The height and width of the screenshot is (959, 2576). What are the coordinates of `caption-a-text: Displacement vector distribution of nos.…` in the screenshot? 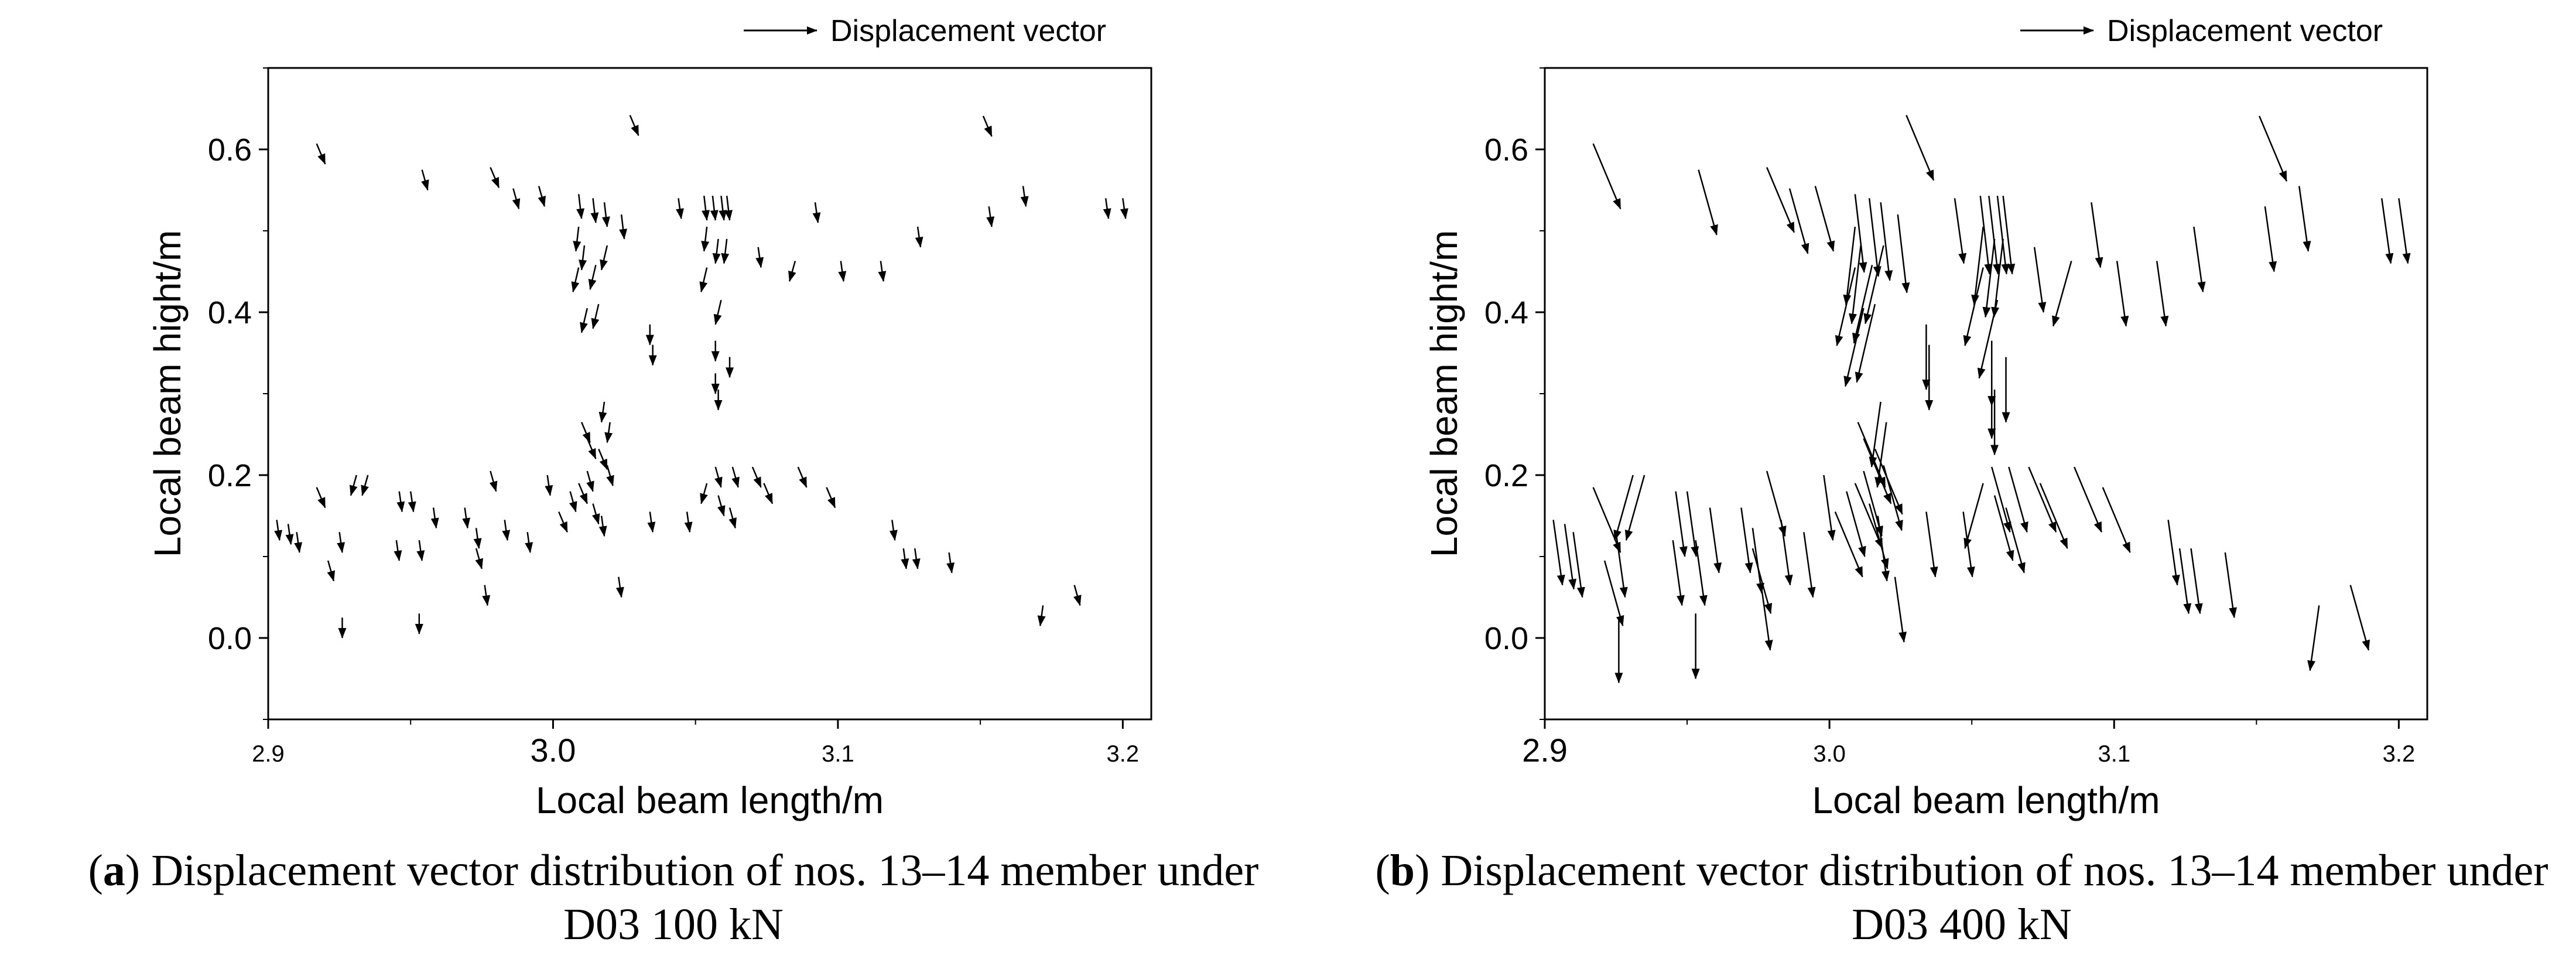 It's located at (705, 870).